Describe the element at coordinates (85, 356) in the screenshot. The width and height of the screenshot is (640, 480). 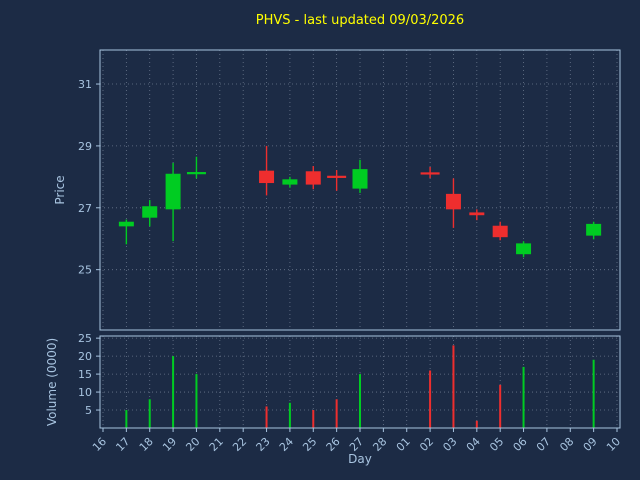
I see `volume-tick-label: 20` at that location.